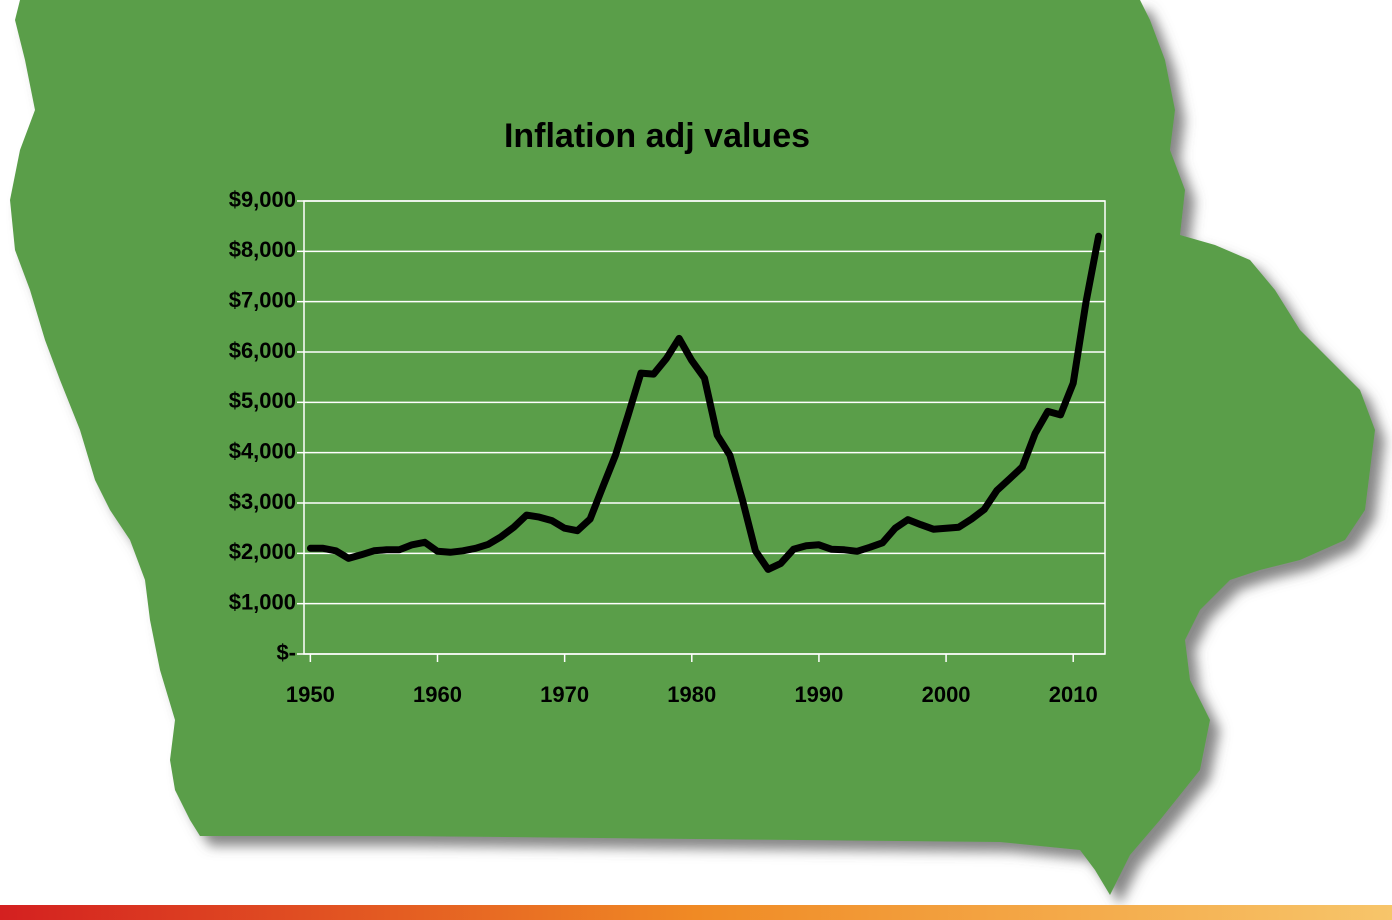 The width and height of the screenshot is (1392, 920). Describe the element at coordinates (262, 400) in the screenshot. I see `y-tick-label: $5,000` at that location.